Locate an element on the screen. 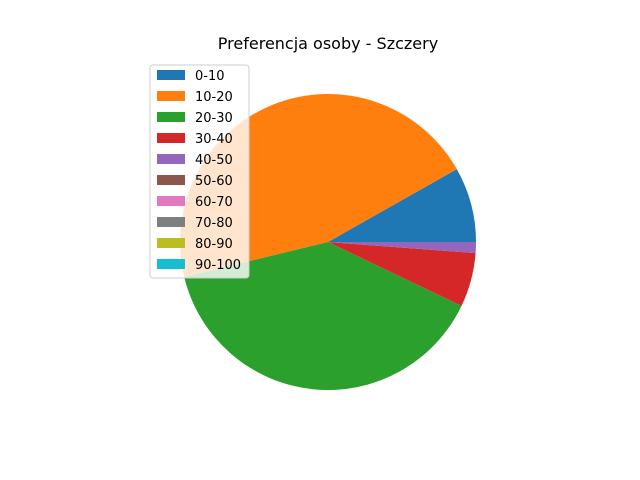 The image size is (640, 480). legend-label-0-10: 0-10 is located at coordinates (210, 76).